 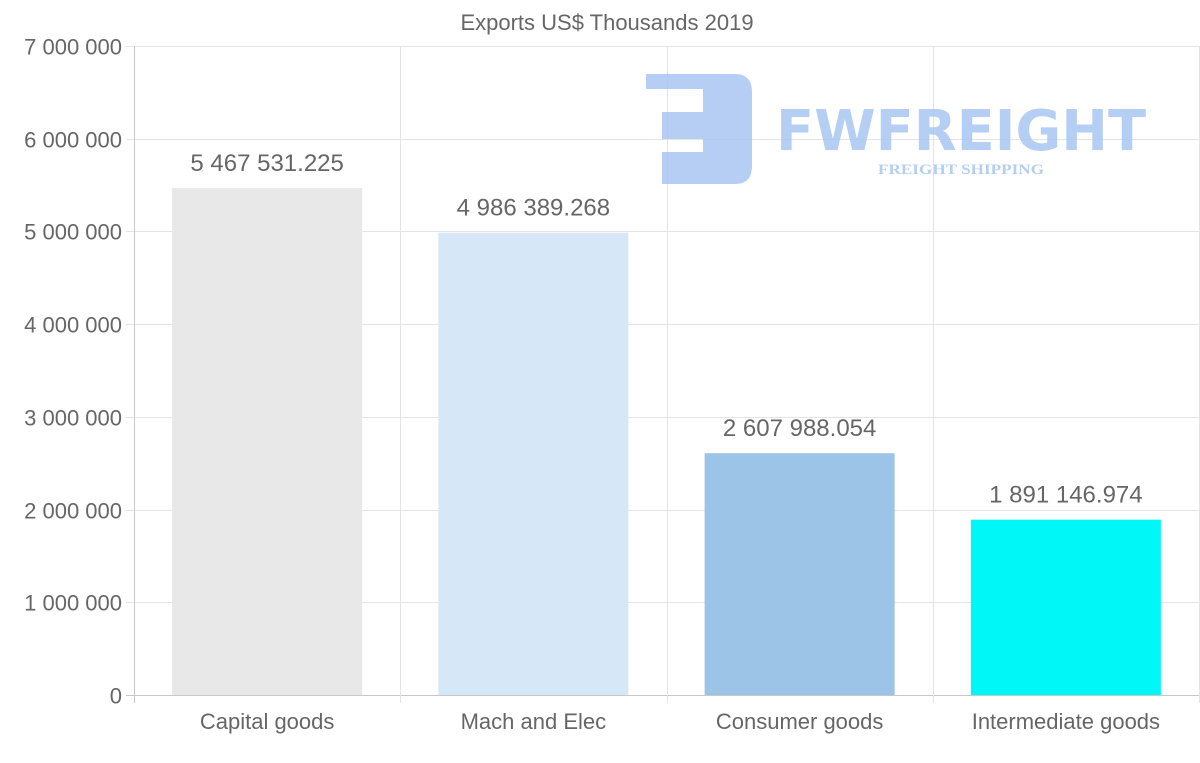 What do you see at coordinates (606, 22) in the screenshot?
I see `chart-title: Exports US$ Thousands 2019` at bounding box center [606, 22].